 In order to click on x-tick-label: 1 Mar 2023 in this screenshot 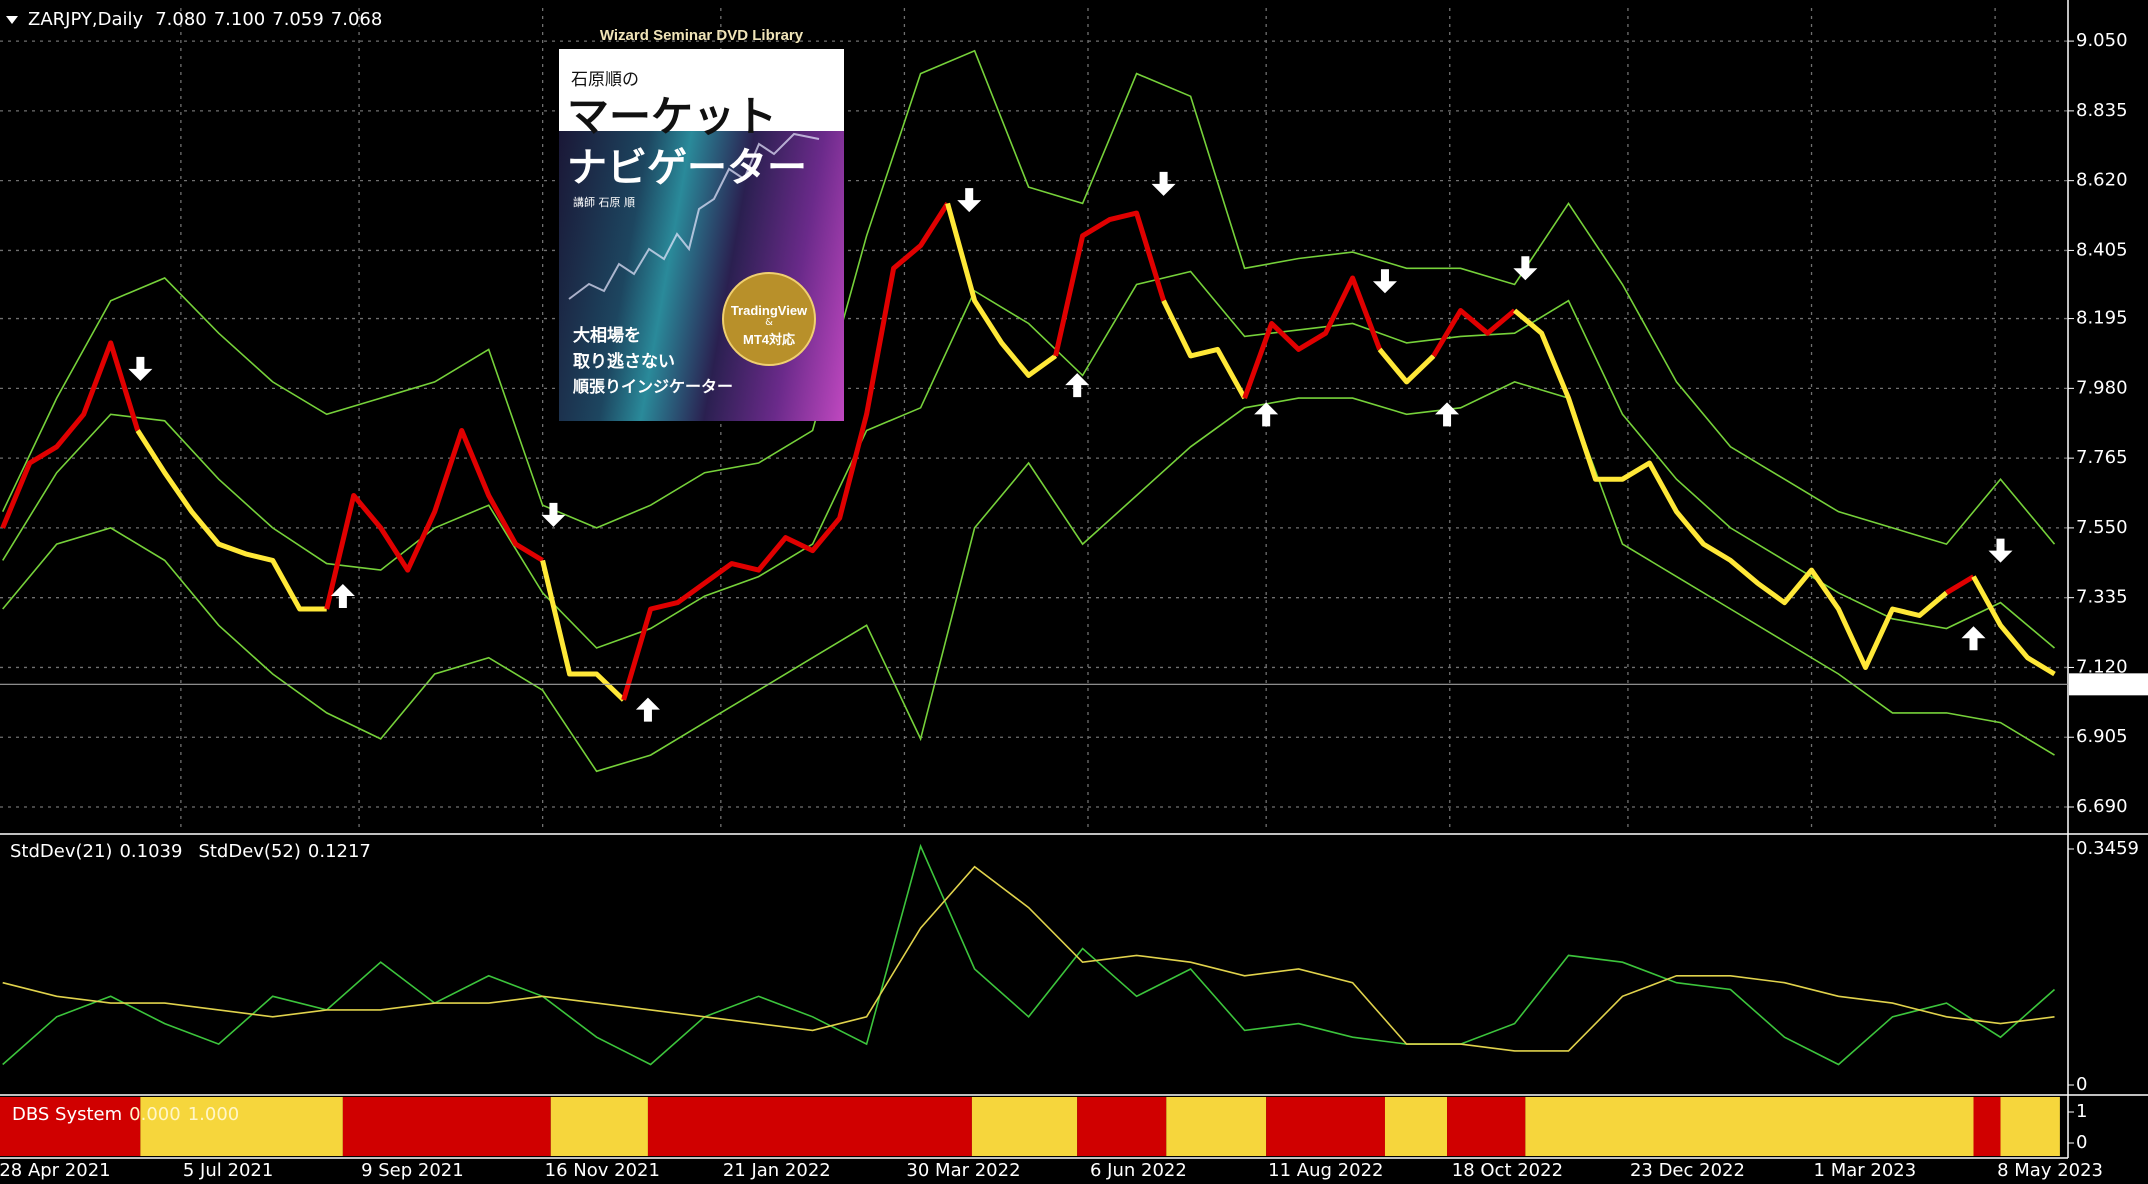, I will do `click(1865, 1170)`.